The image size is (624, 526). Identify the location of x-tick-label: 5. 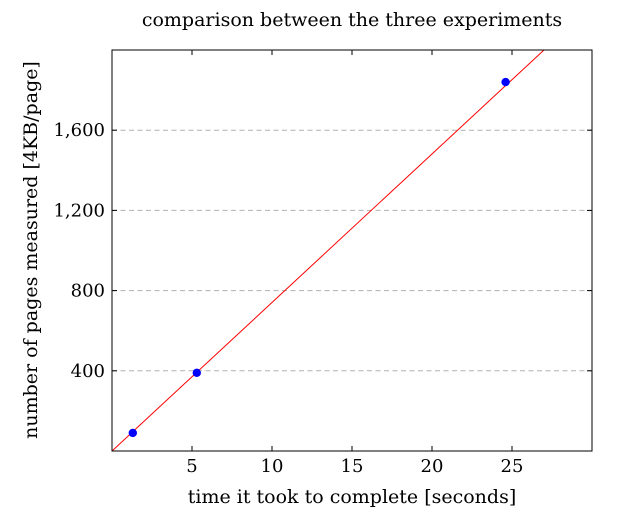
(191, 466).